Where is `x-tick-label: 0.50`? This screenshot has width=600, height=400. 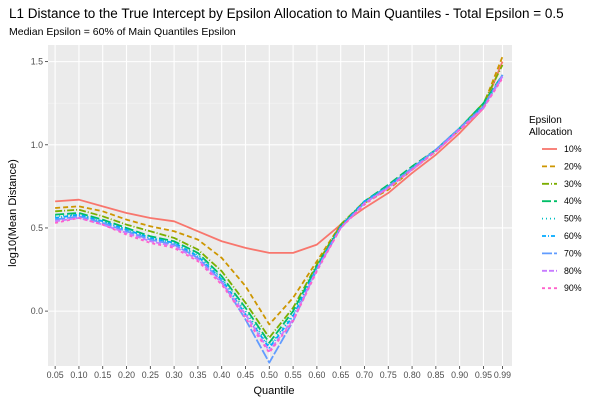
x-tick-label: 0.50 is located at coordinates (269, 375).